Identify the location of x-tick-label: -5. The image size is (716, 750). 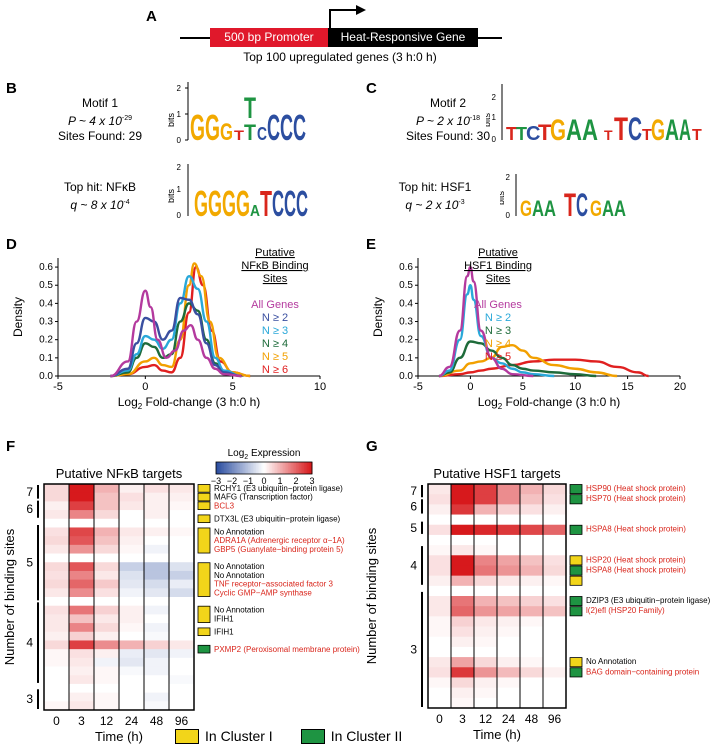
(418, 387).